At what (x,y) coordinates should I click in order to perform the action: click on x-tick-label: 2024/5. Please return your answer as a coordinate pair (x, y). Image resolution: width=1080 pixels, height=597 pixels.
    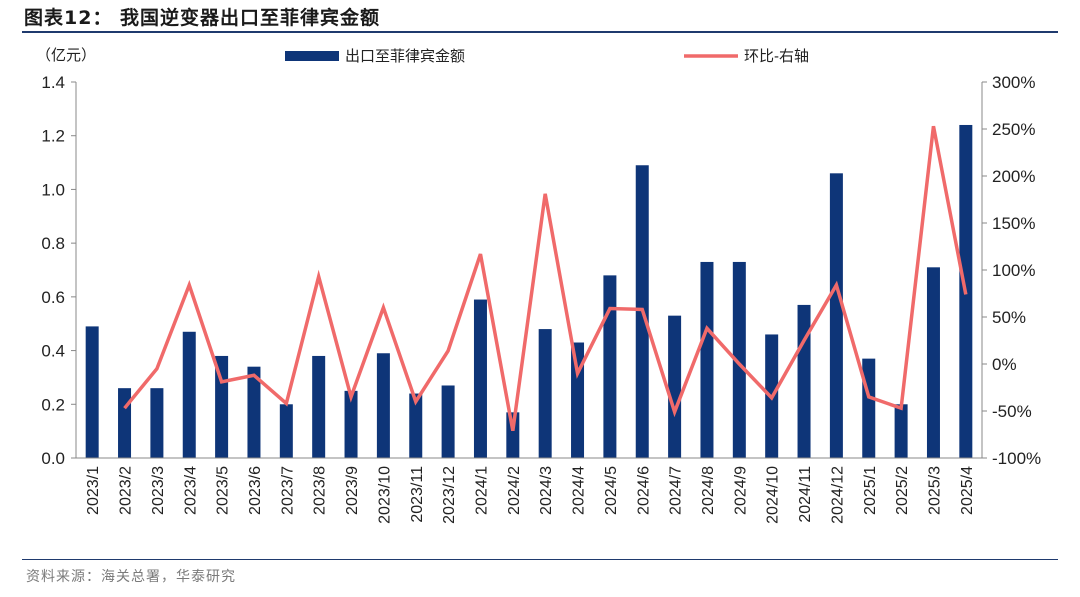
    Looking at the image, I should click on (611, 490).